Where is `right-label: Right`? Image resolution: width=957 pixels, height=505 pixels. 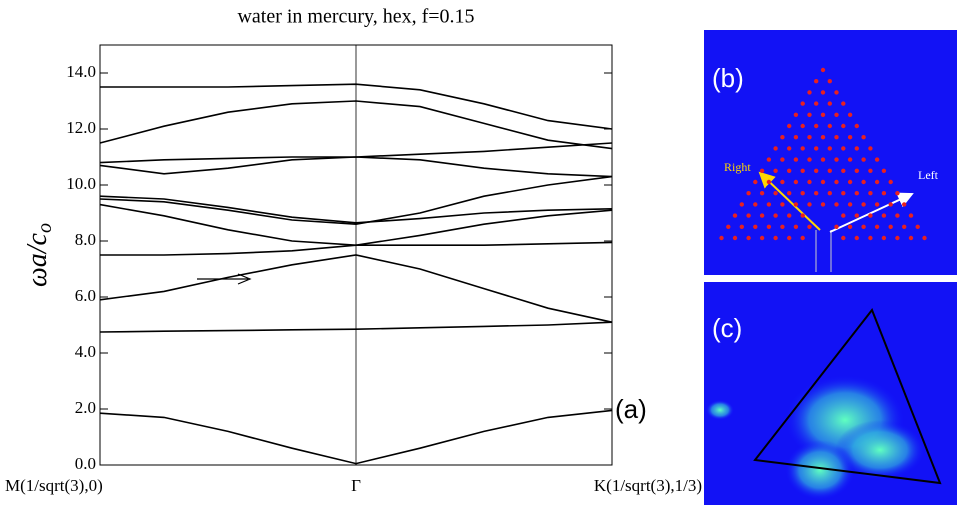 right-label: Right is located at coordinates (737, 167).